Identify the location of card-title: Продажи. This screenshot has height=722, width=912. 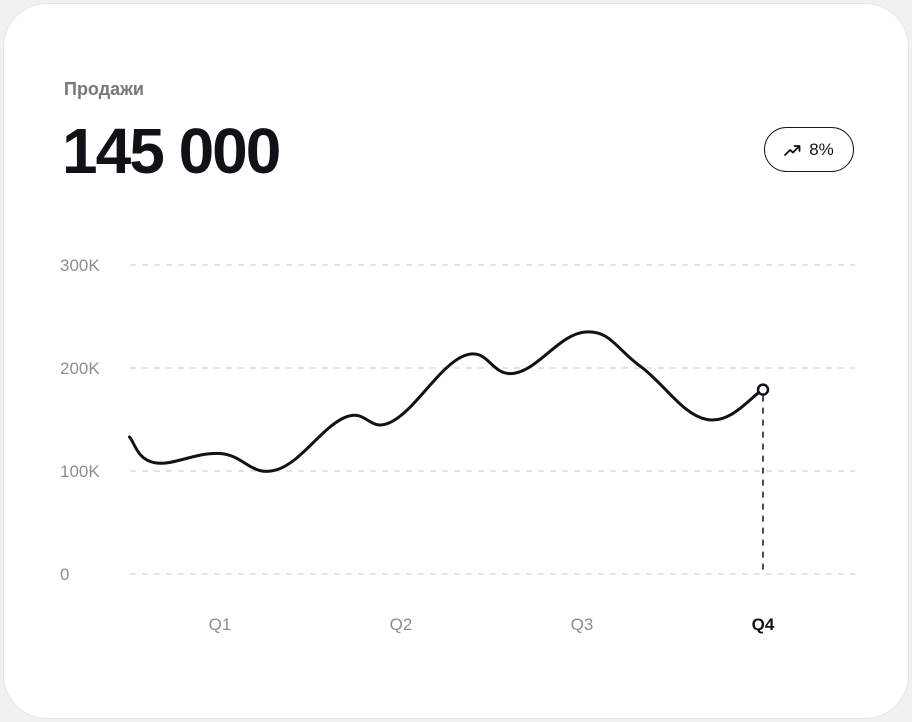
(104, 89).